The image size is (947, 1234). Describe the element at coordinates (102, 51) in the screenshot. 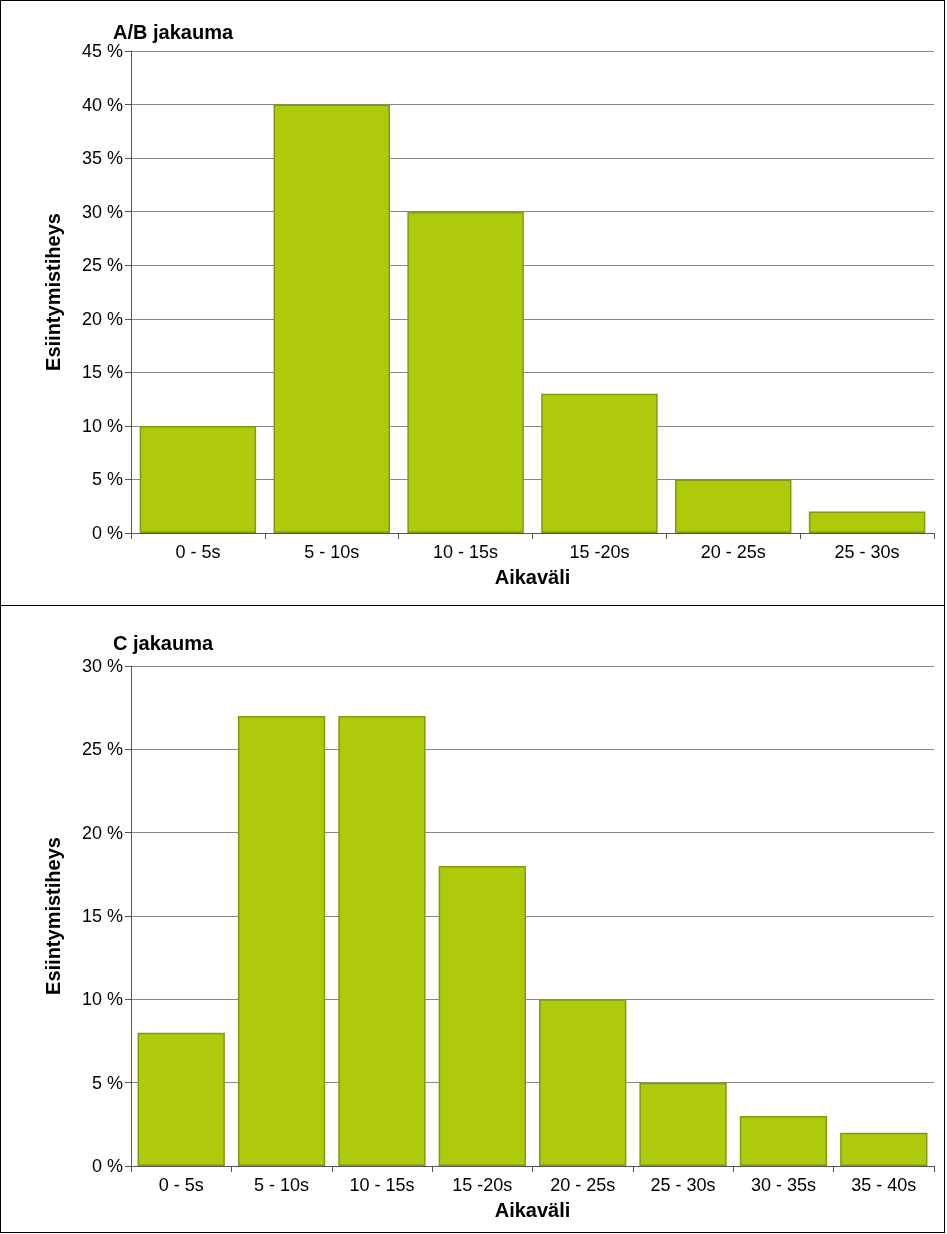

I see `y-tick-label: 45 %` at that location.